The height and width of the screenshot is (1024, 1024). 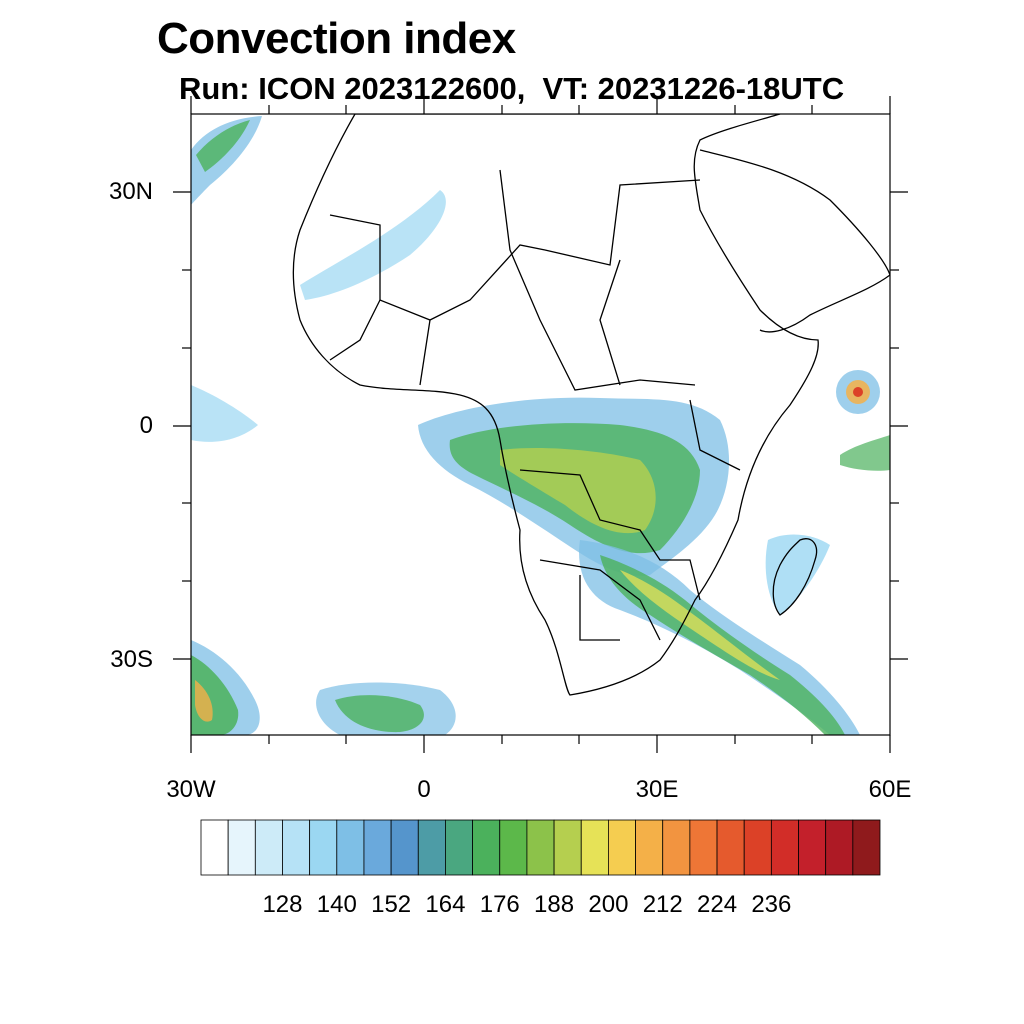 What do you see at coordinates (554, 904) in the screenshot?
I see `colorbar-tick-label: 188` at bounding box center [554, 904].